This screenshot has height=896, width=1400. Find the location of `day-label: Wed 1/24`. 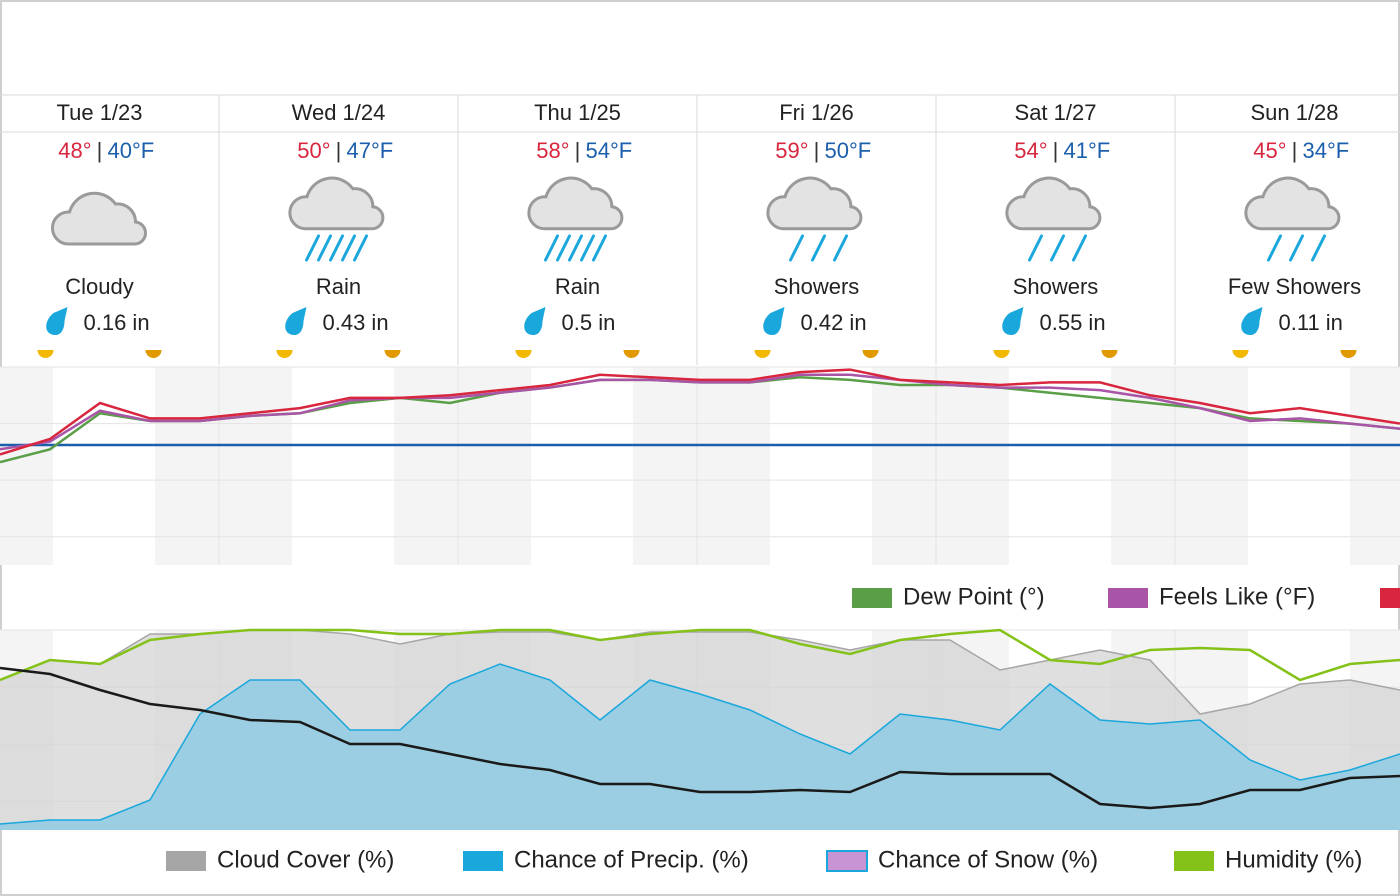

day-label: Wed 1/24 is located at coordinates (339, 112).